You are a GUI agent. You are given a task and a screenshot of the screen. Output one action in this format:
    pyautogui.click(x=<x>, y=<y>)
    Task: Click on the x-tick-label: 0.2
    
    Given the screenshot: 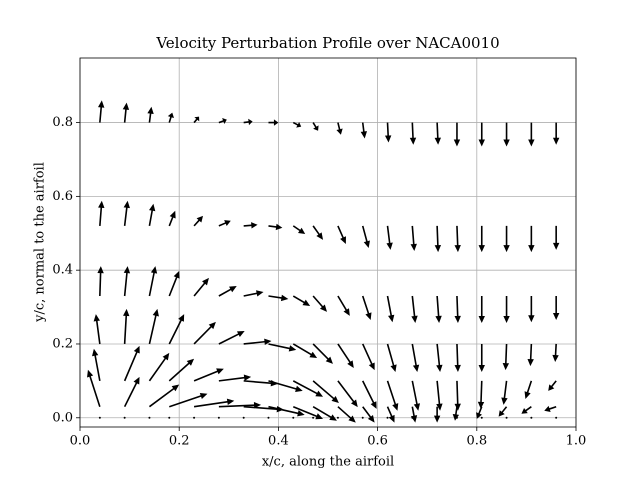 What is the action you would take?
    pyautogui.click(x=179, y=441)
    